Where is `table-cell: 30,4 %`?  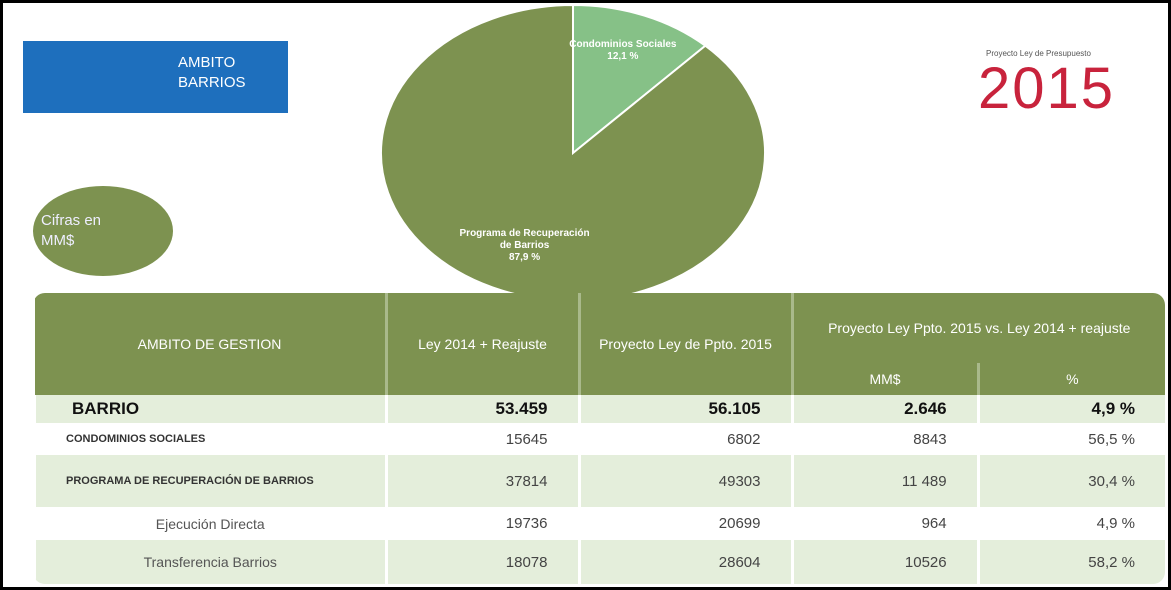
table-cell: 30,4 % is located at coordinates (1070, 481).